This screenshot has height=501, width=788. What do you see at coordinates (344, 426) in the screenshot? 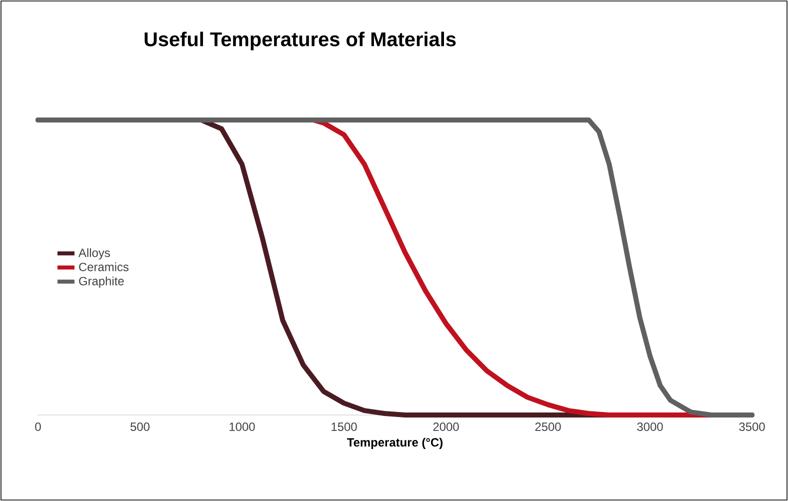
I see `x-tick-label: 1500` at bounding box center [344, 426].